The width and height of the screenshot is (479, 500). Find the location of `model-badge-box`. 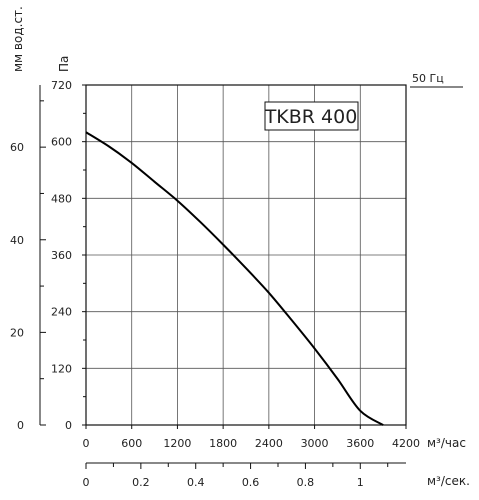

model-badge-box is located at coordinates (311, 116).